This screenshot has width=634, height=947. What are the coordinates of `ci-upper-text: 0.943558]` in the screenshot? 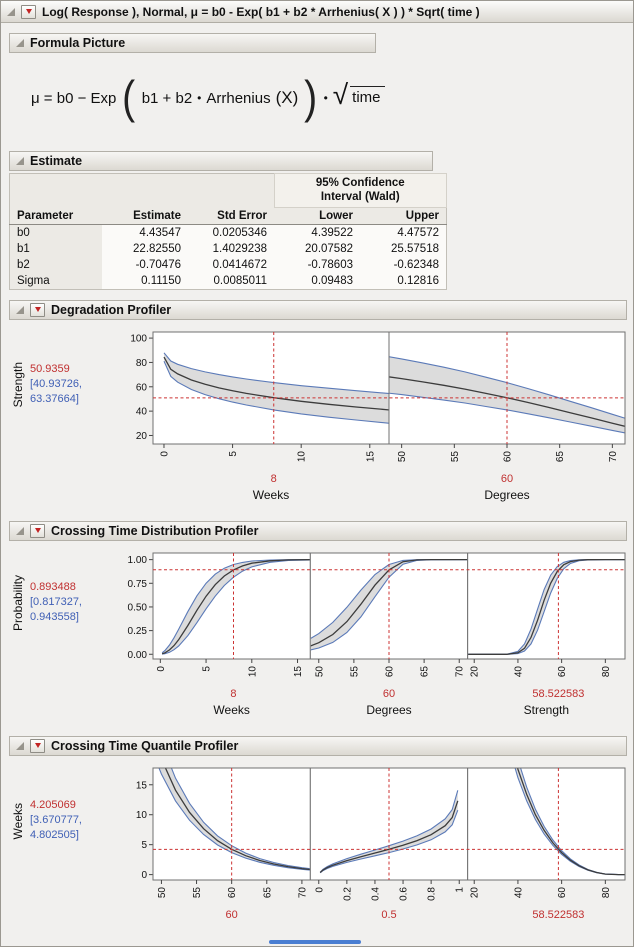 It's located at (54, 617).